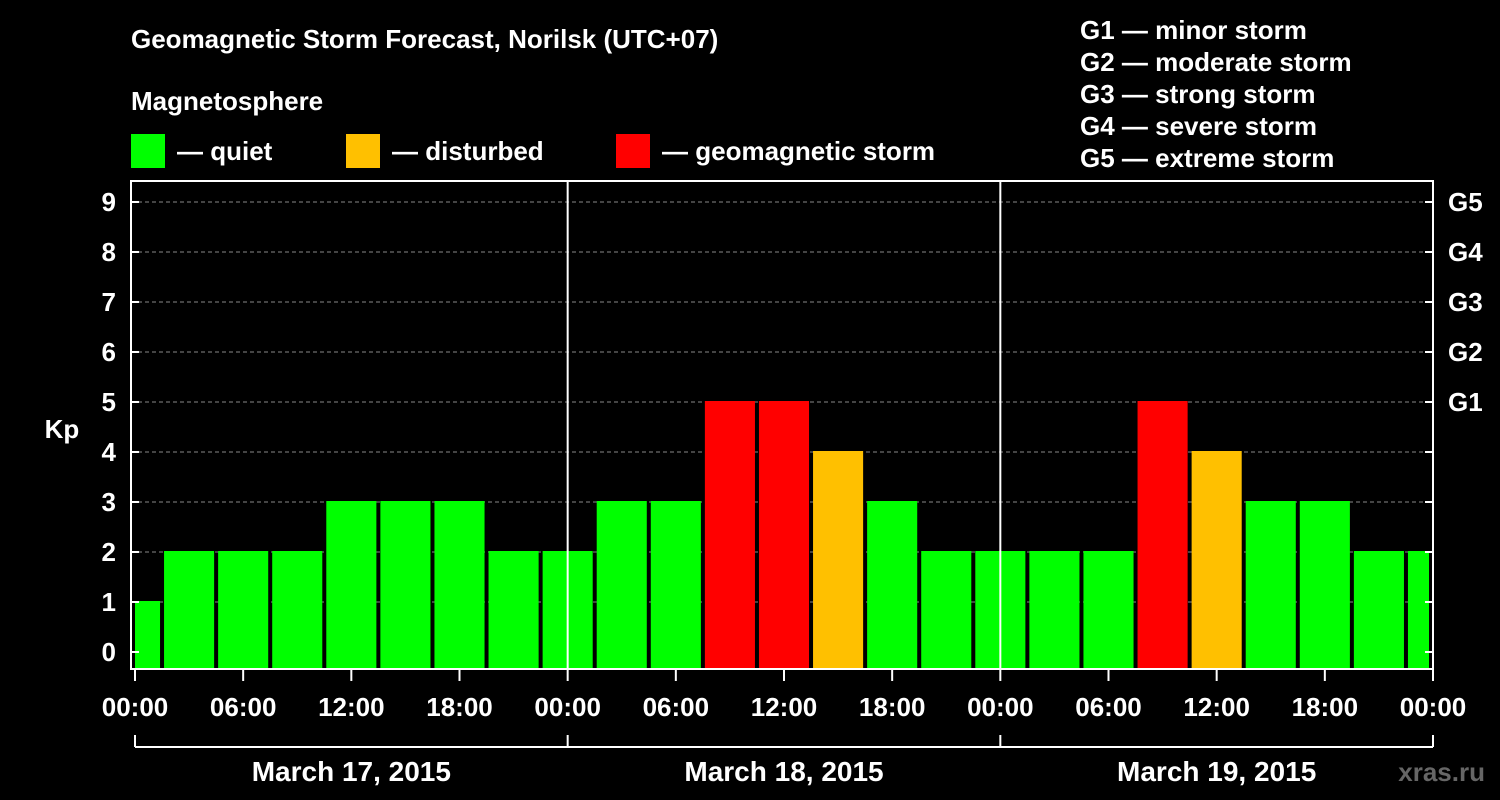 The image size is (1500, 800). Describe the element at coordinates (1199, 126) in the screenshot. I see `storm-level-g4: G4 — severe storm` at that location.